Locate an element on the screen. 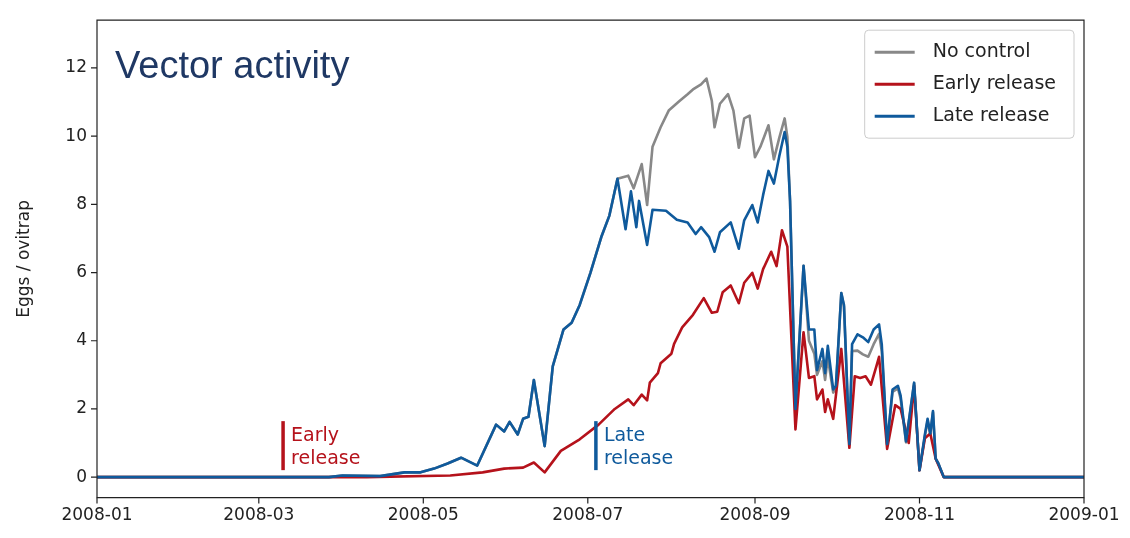 Image resolution: width=1130 pixels, height=538 pixels. y-tick-label: 0 is located at coordinates (81, 475).